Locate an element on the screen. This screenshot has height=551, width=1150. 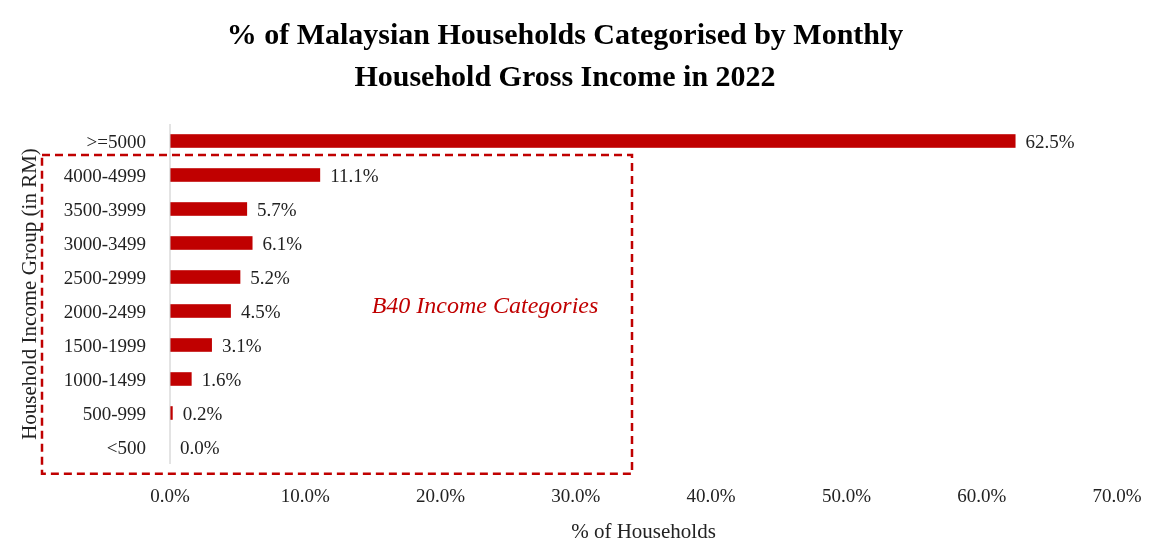
y-tick-label: 3500-3999 is located at coordinates (104, 209).